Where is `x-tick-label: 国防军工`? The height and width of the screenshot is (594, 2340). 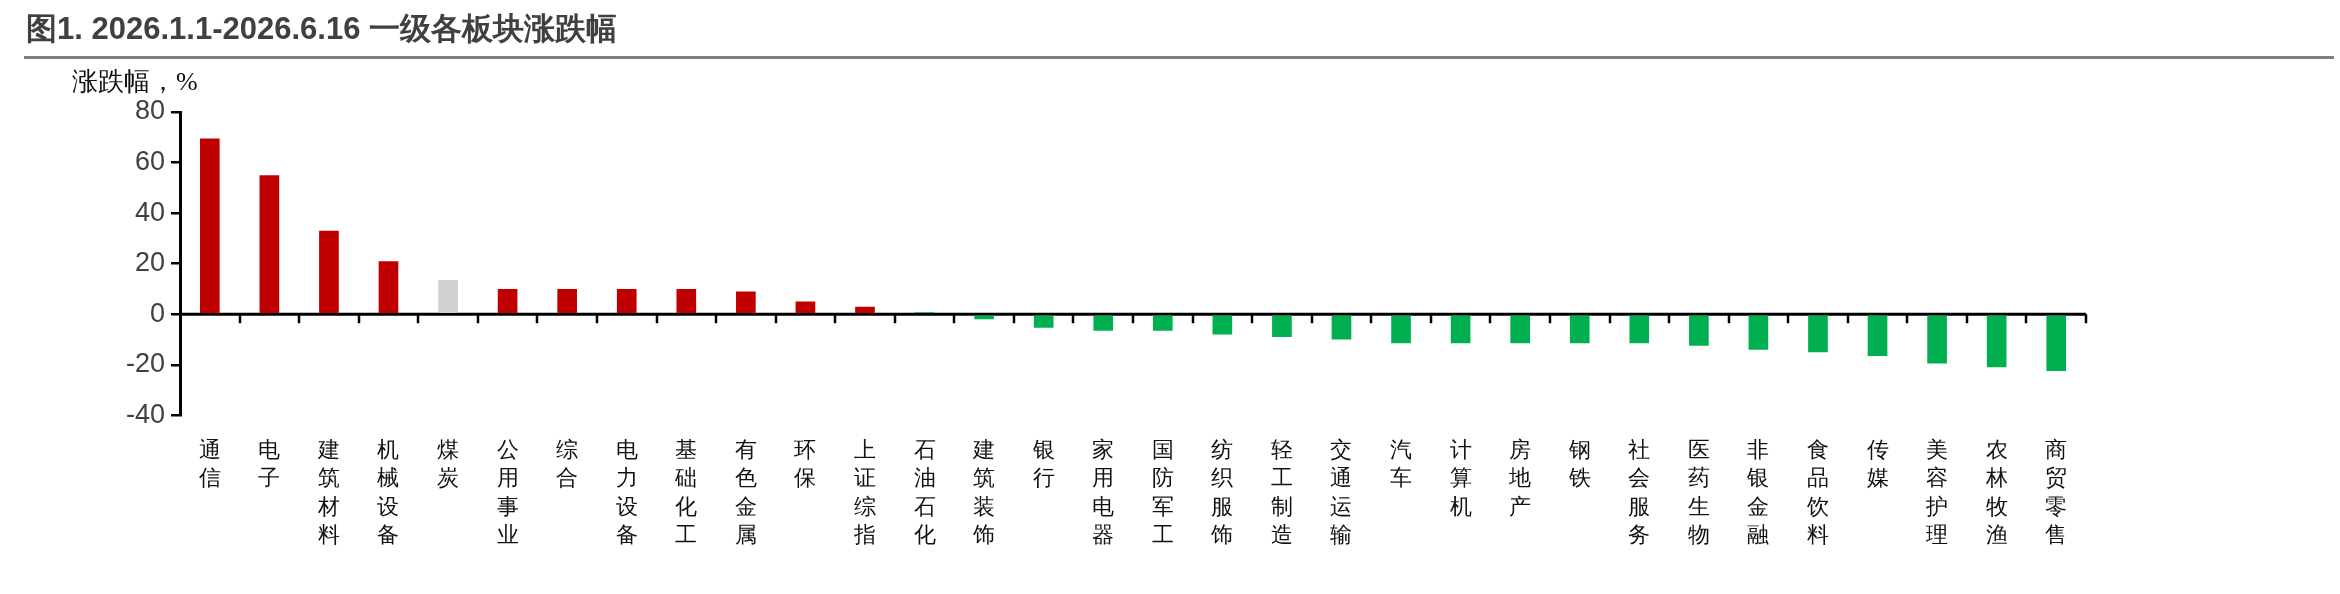
x-tick-label: 国防军工 is located at coordinates (1162, 492).